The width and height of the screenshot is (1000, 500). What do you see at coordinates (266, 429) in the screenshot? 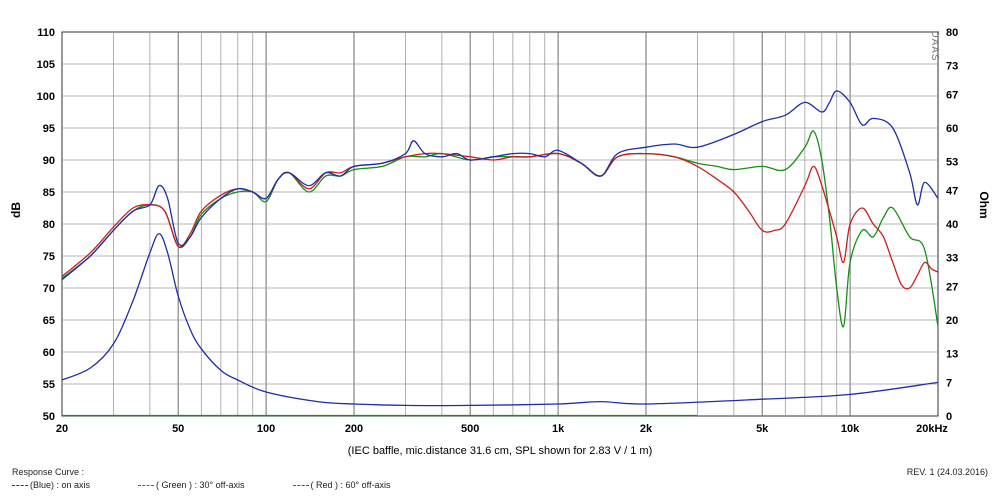
I see `x-tick-label: 100` at bounding box center [266, 429].